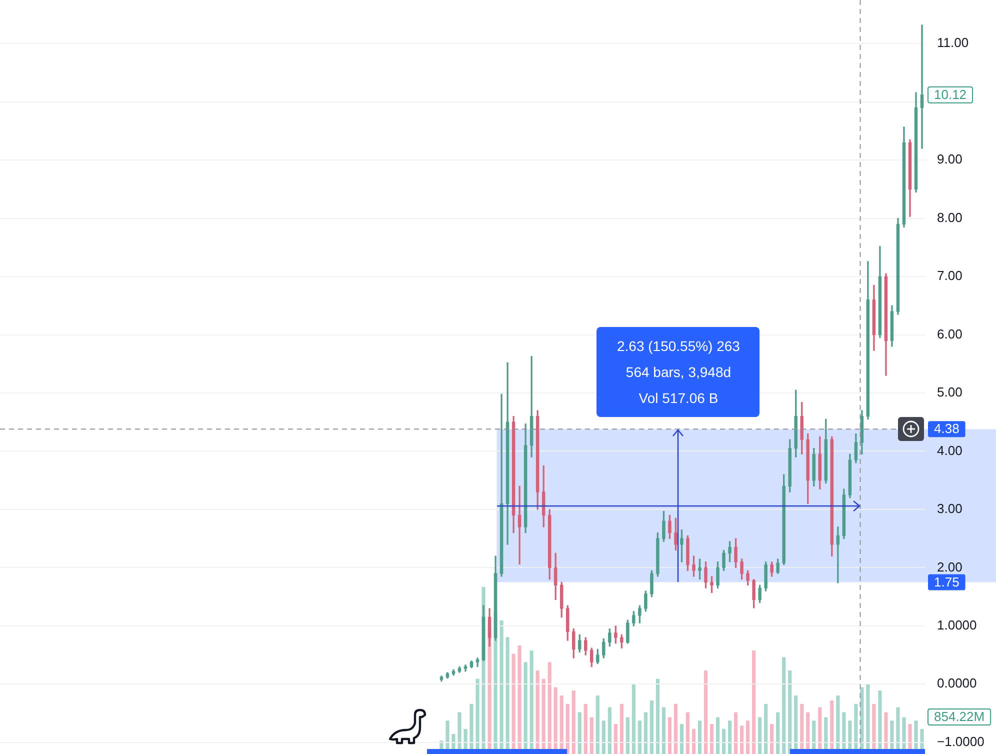 This screenshot has height=754, width=996. Describe the element at coordinates (953, 42) in the screenshot. I see `y-tick-label: 11.00` at that location.